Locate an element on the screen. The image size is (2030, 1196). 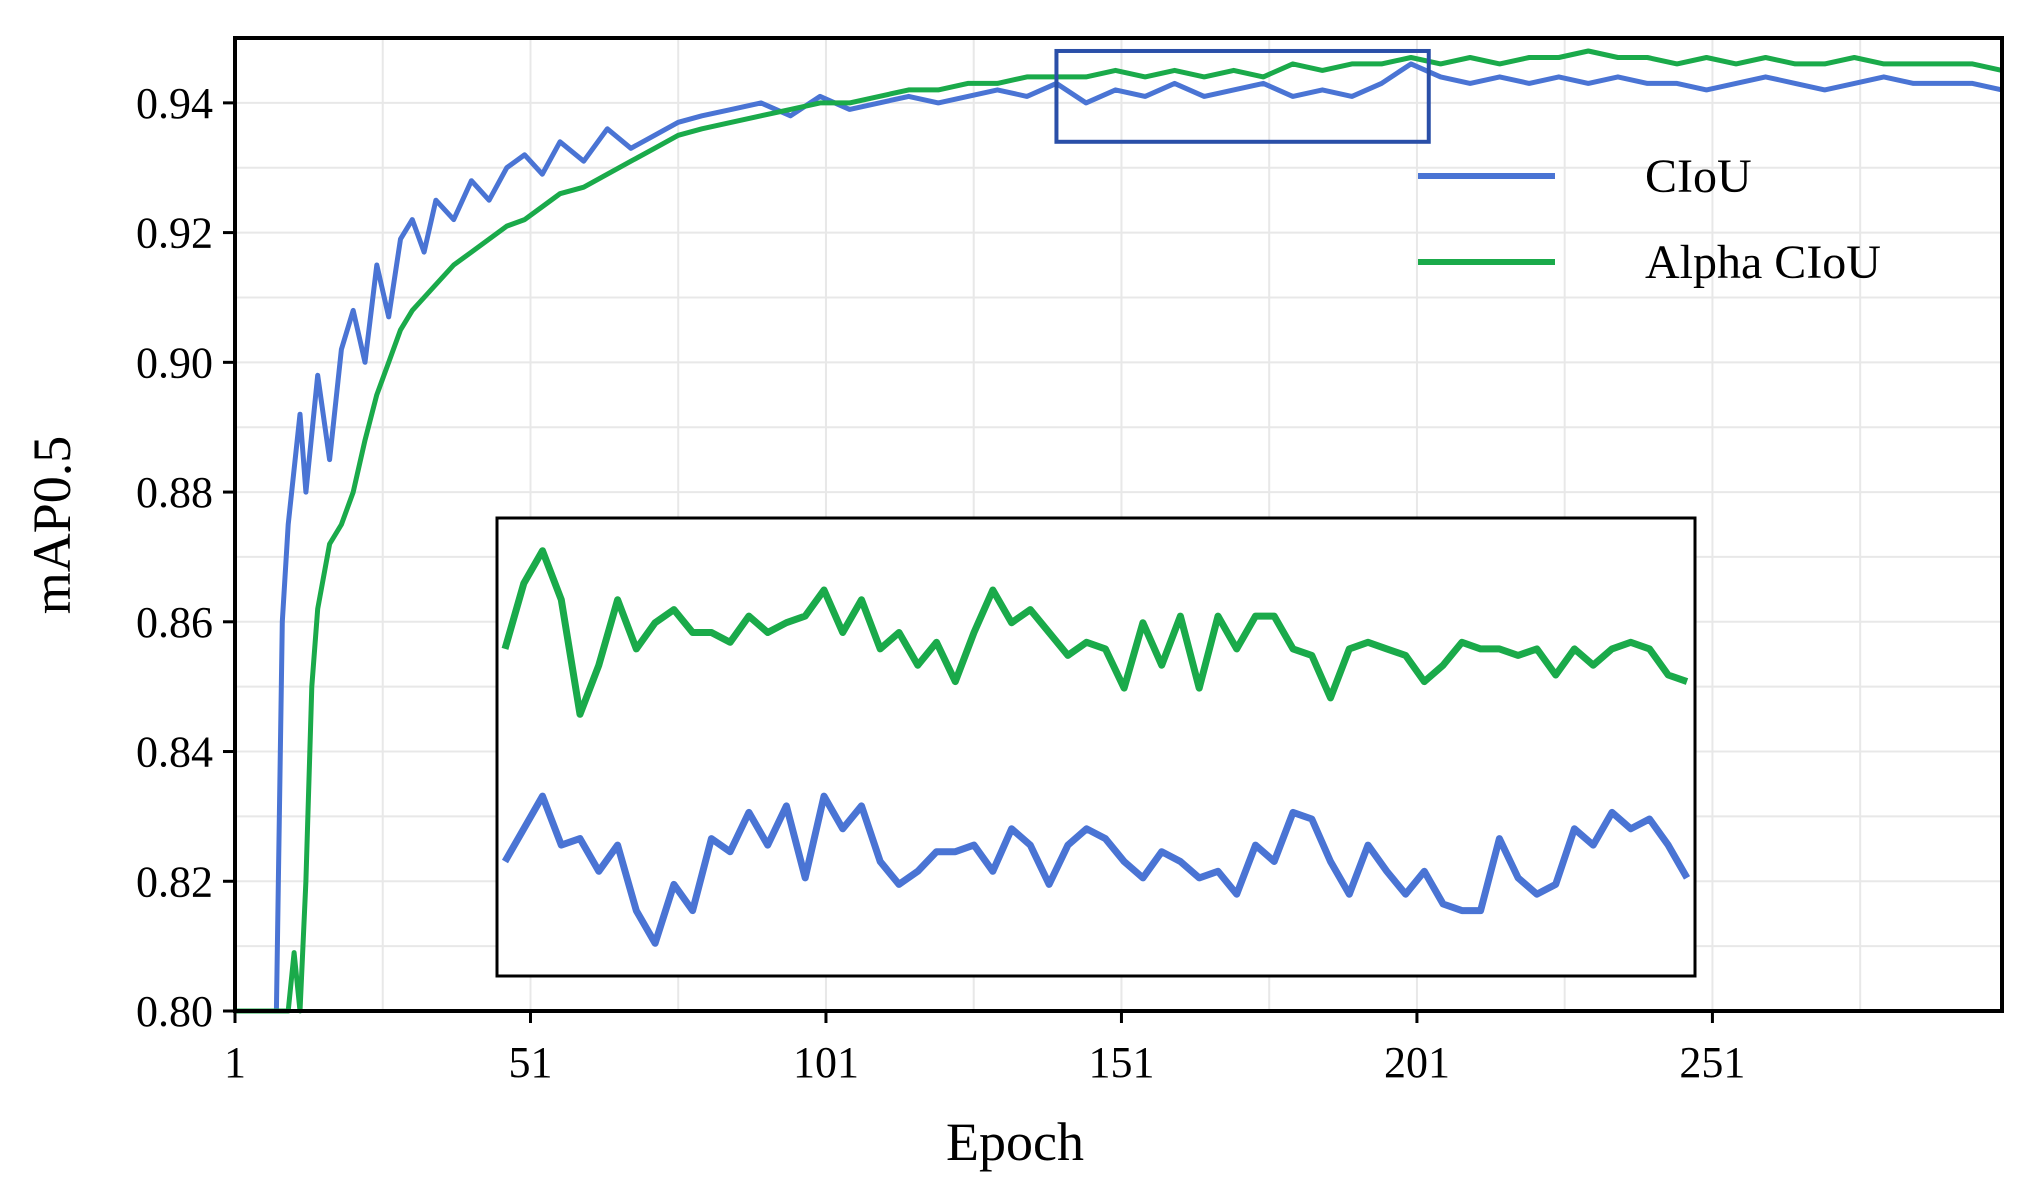
y-axis-label: mAP0.5 is located at coordinates (52, 525).